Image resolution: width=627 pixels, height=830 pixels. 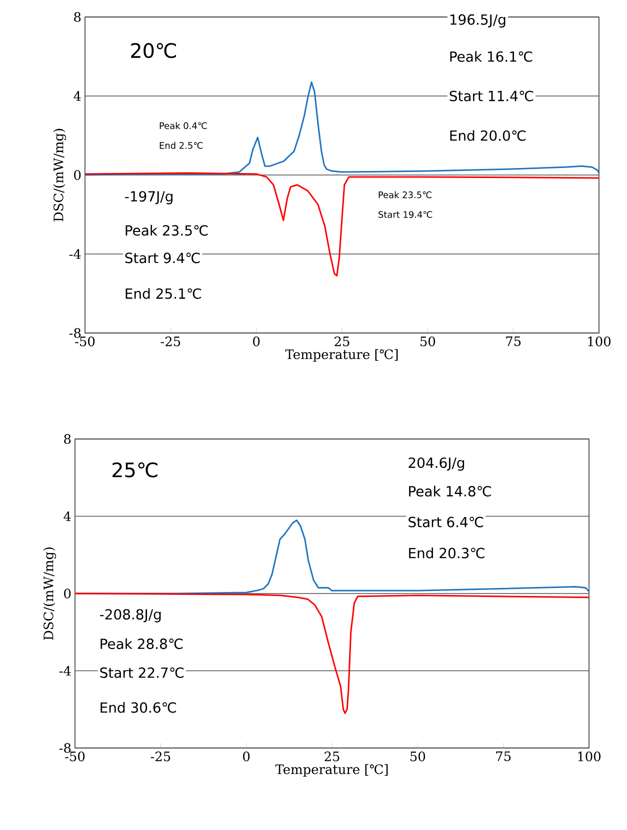 I want to click on annotation: End 20.0℃, so click(x=488, y=135).